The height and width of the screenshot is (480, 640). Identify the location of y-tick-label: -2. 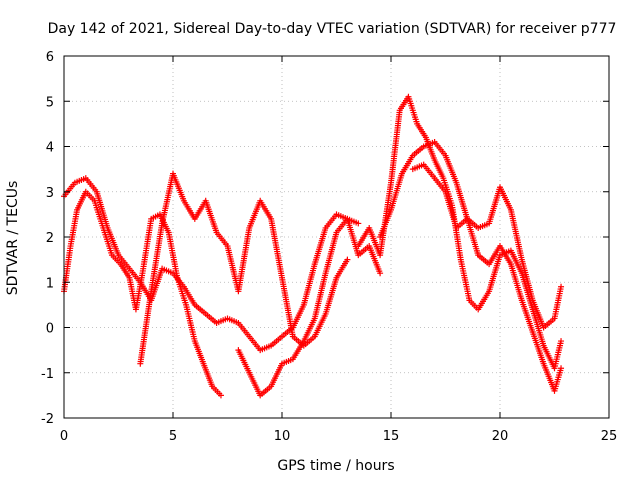
(47, 419).